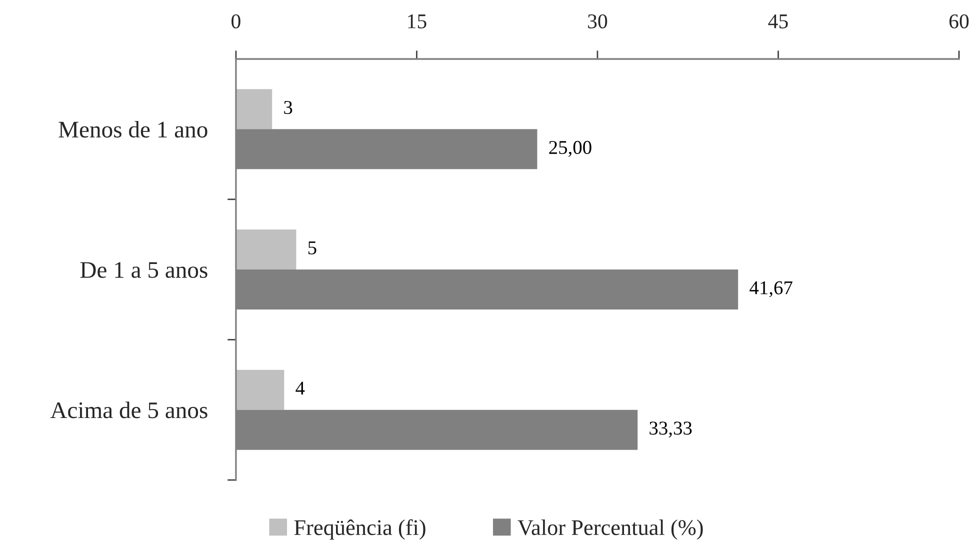 The height and width of the screenshot is (553, 973). I want to click on data-label: 25,00, so click(570, 148).